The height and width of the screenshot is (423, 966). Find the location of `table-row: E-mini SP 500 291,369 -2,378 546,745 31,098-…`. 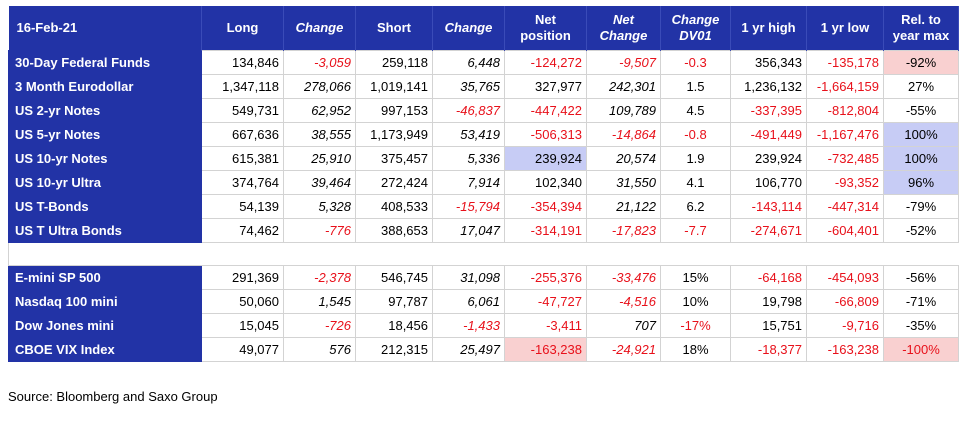

table-row: E-mini SP 500 291,369 -2,378 546,745 31,098-… is located at coordinates (483, 277).